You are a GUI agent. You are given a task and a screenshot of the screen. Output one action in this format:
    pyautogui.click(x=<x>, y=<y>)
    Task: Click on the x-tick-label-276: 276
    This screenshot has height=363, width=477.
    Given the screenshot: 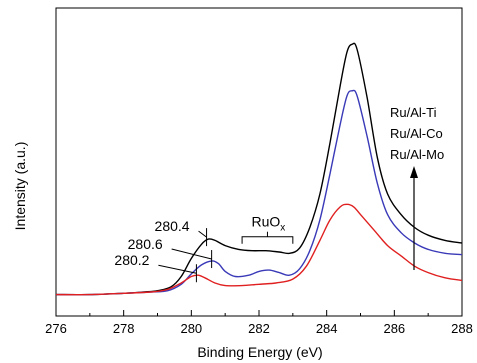 What is the action you would take?
    pyautogui.click(x=56, y=328)
    